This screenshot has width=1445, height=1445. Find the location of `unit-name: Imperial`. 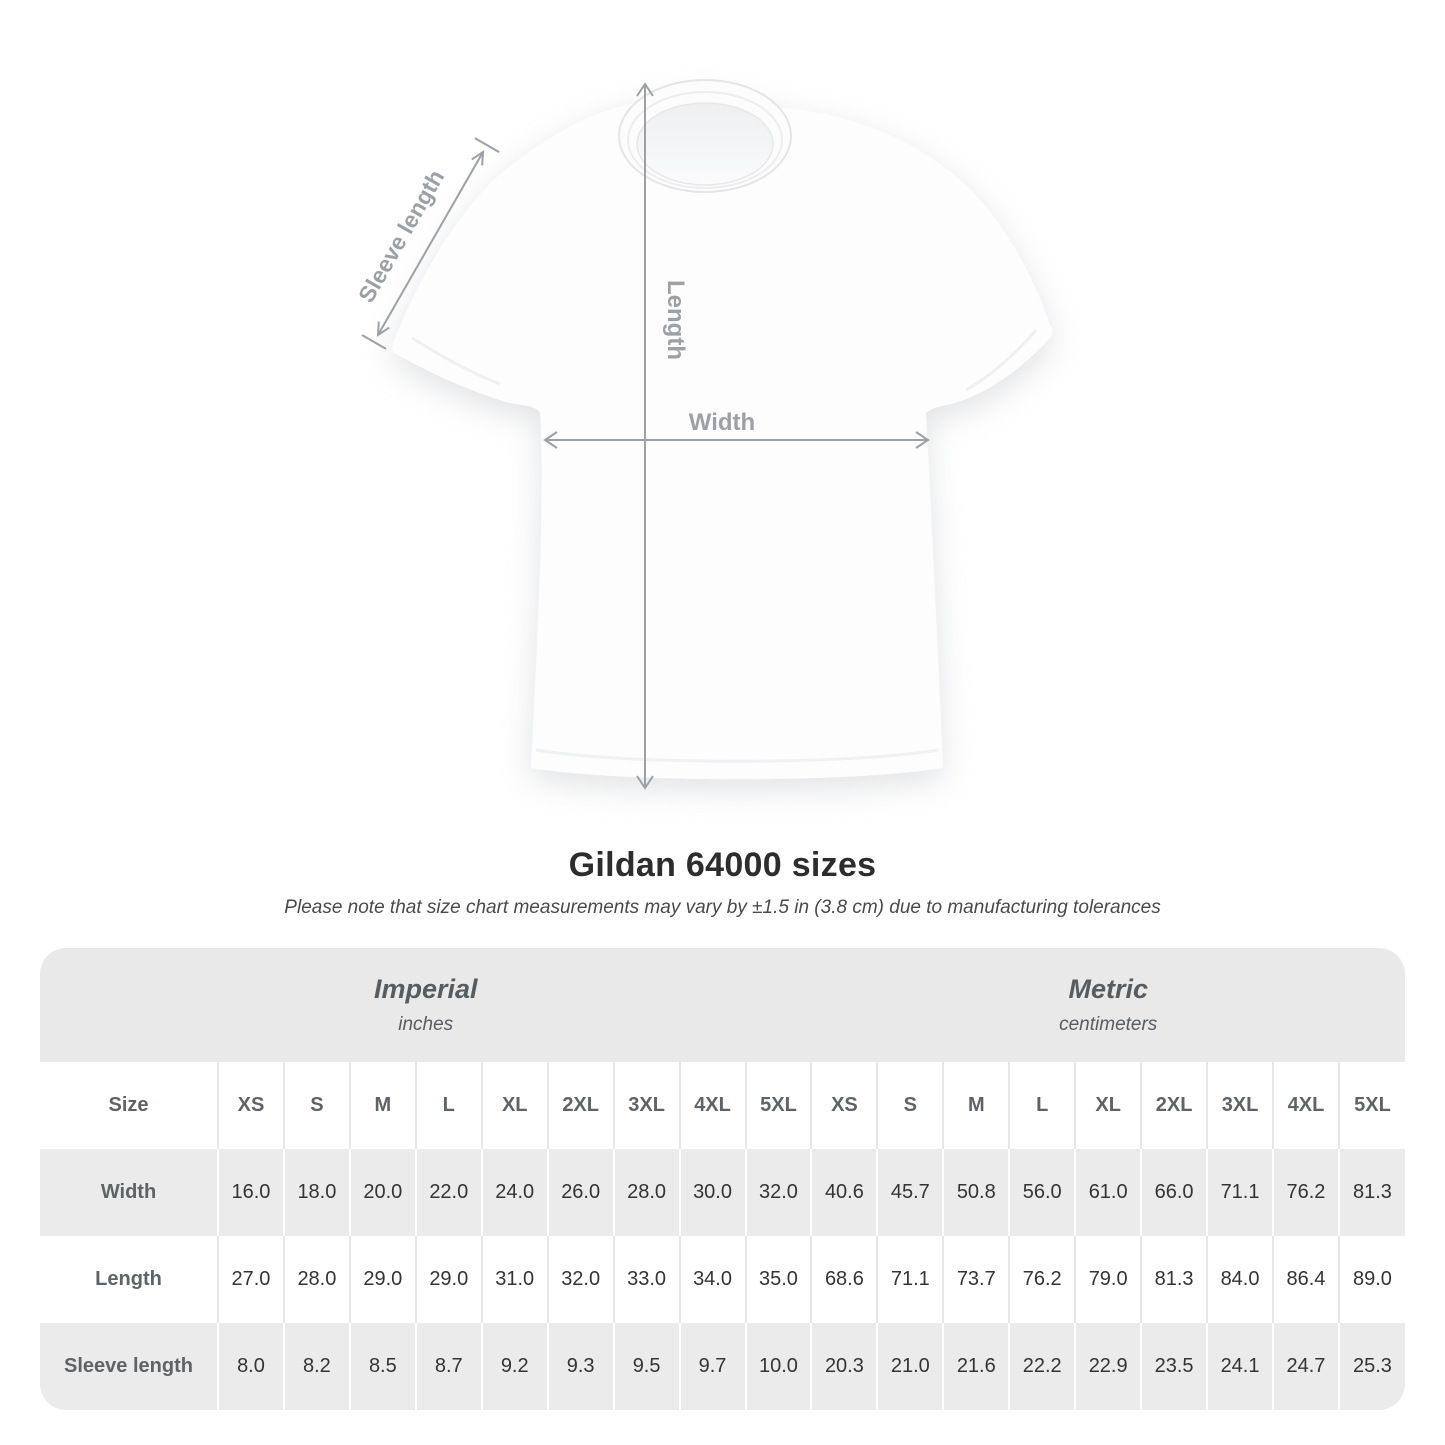

unit-name: Imperial is located at coordinates (425, 989).